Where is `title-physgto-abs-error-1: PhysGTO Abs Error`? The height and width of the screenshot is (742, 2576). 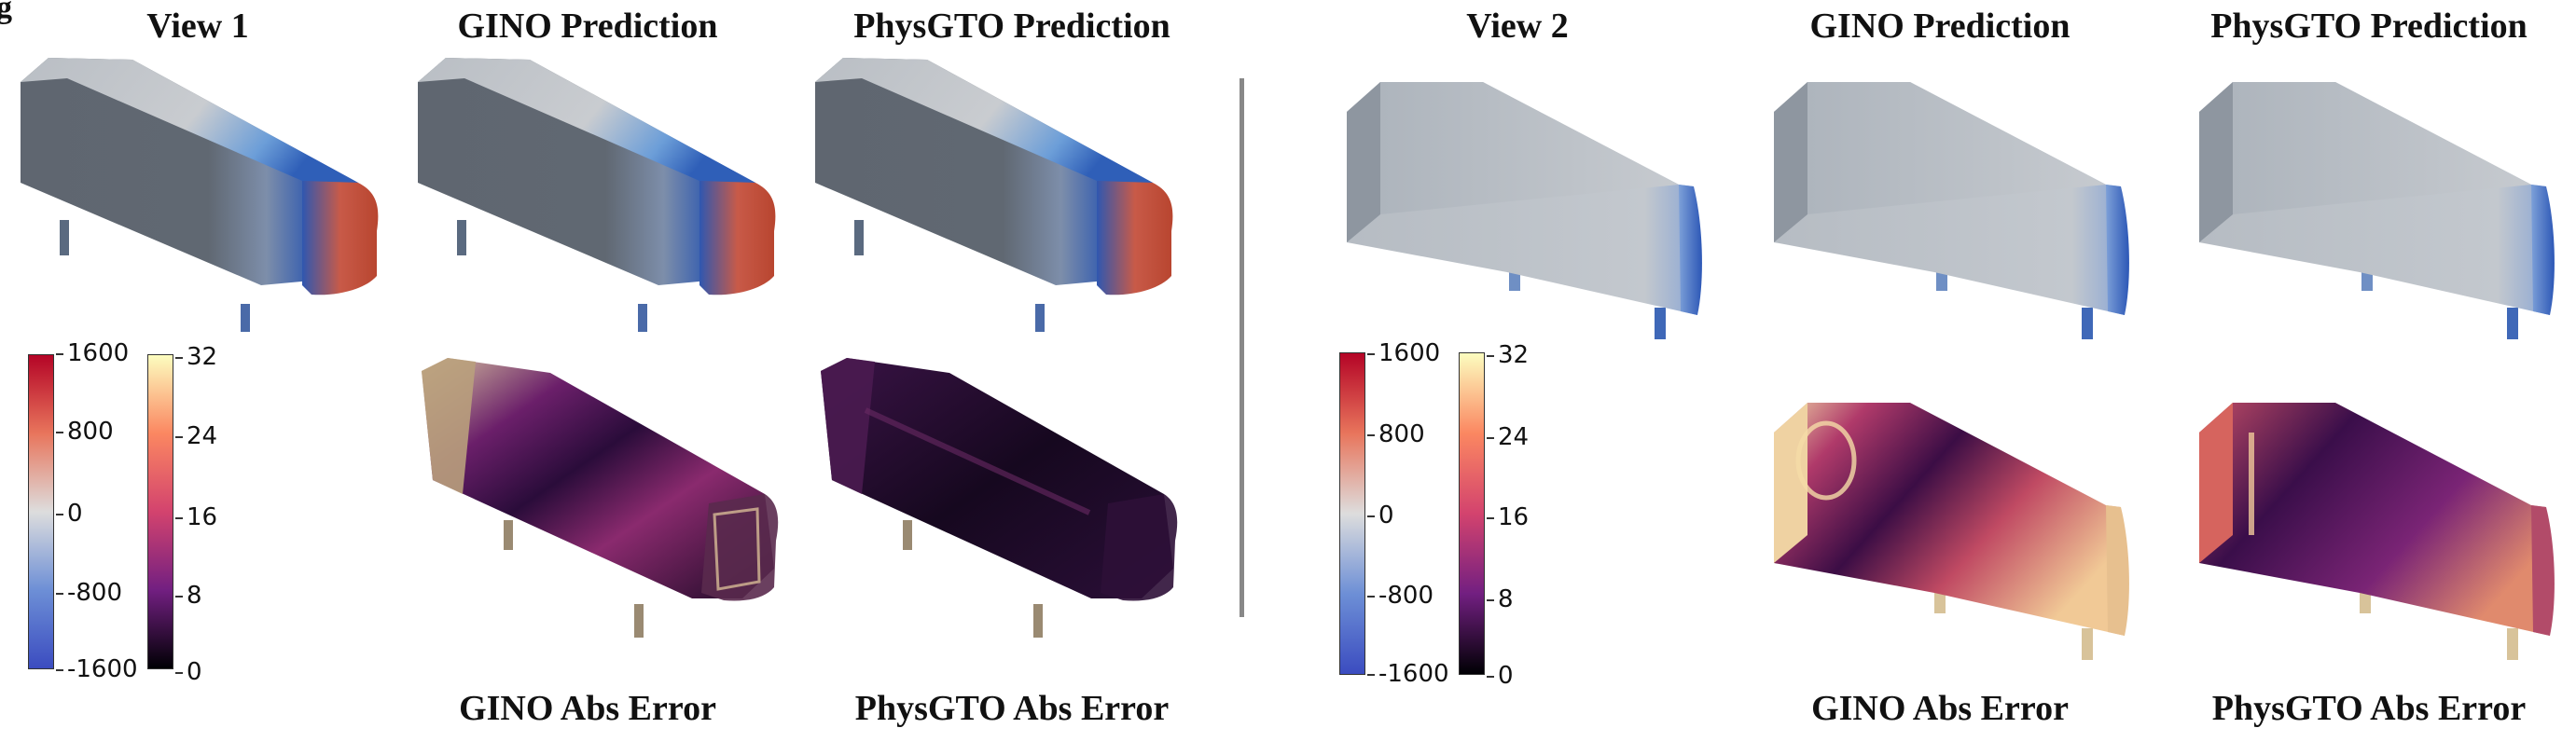
title-physgto-abs-error-1: PhysGTO Abs Error is located at coordinates (1012, 708).